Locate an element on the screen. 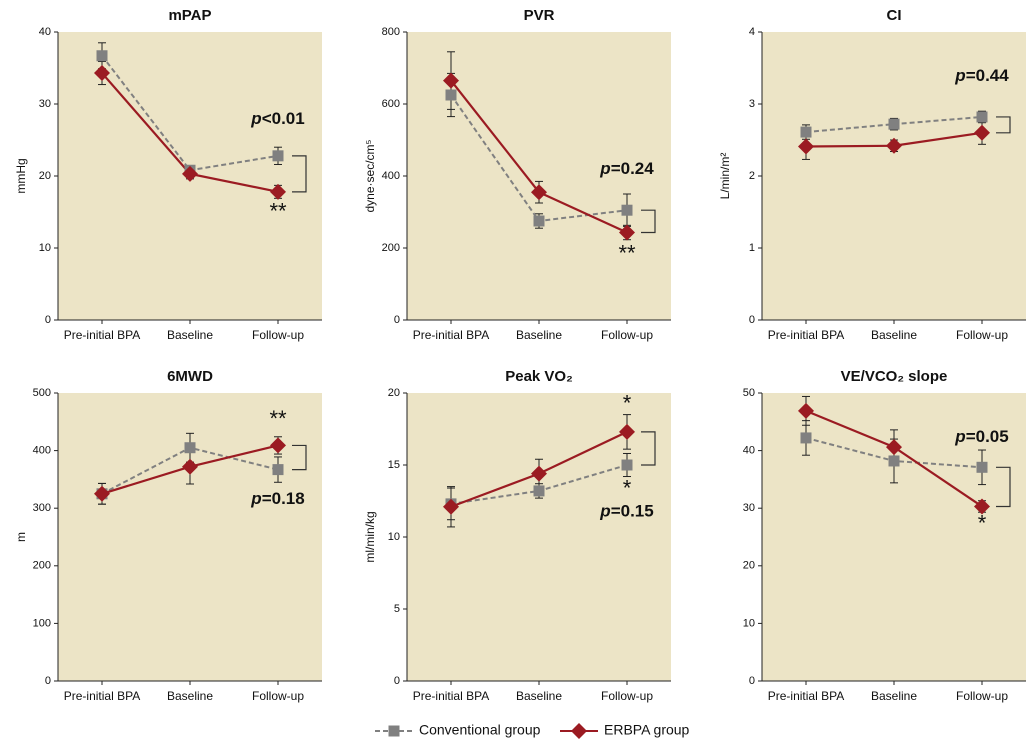  annotation: p=0.44 is located at coordinates (981, 75).